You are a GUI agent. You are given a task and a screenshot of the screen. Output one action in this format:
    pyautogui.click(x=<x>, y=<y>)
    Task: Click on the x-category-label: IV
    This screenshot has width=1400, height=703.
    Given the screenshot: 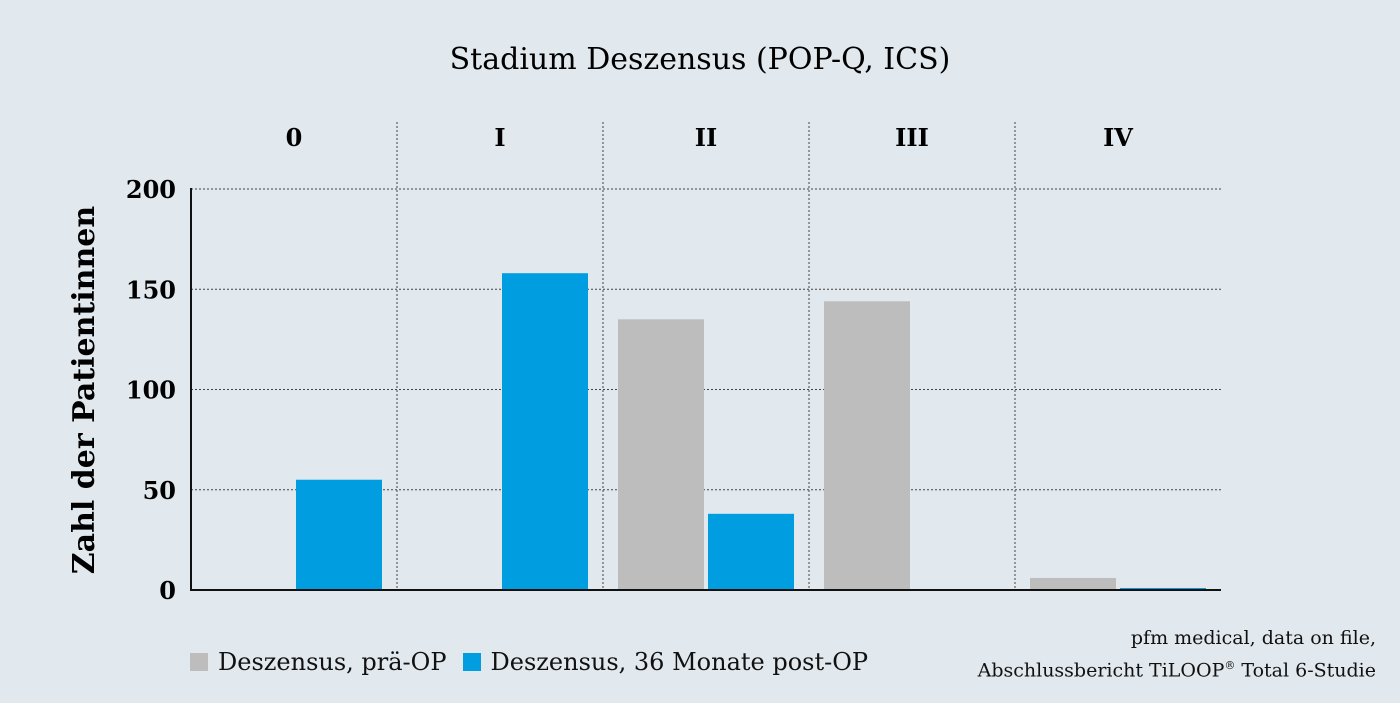 What is the action you would take?
    pyautogui.click(x=1118, y=137)
    